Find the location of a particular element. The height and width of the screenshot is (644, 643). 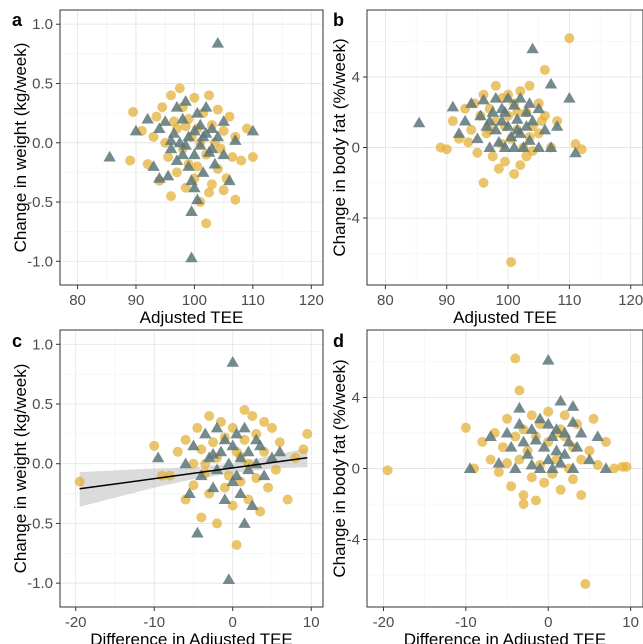

y-tick-label: 4 is located at coordinates (356, 397).